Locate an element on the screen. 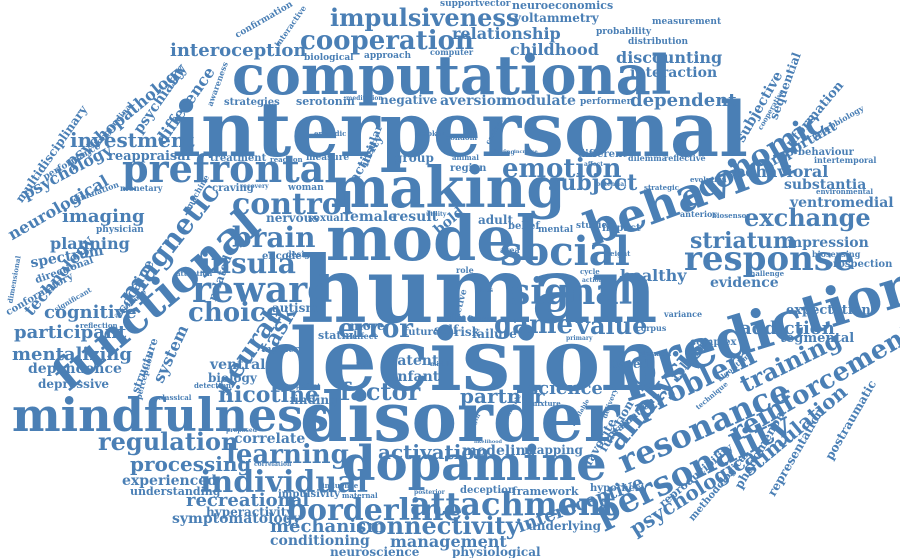  word: connectivity is located at coordinates (438, 525).